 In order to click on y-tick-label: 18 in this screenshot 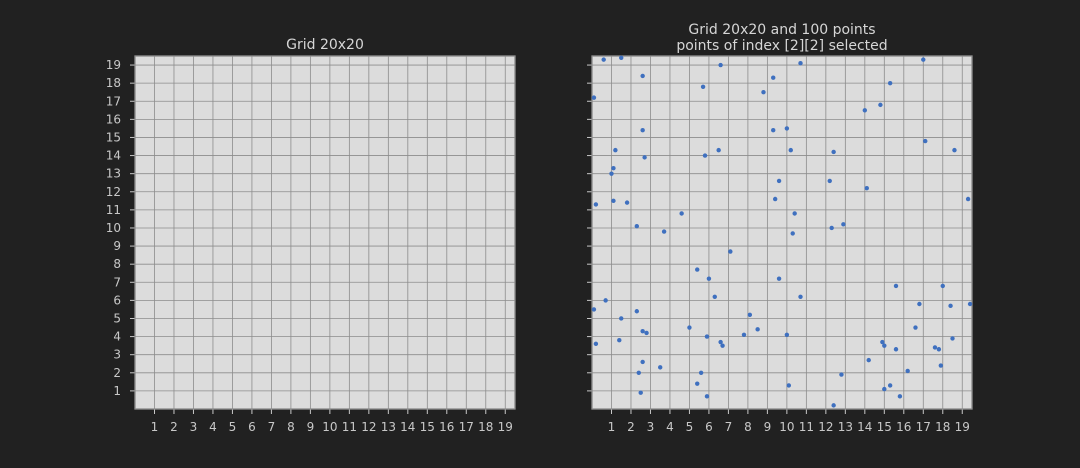, I will do `click(113, 83)`.